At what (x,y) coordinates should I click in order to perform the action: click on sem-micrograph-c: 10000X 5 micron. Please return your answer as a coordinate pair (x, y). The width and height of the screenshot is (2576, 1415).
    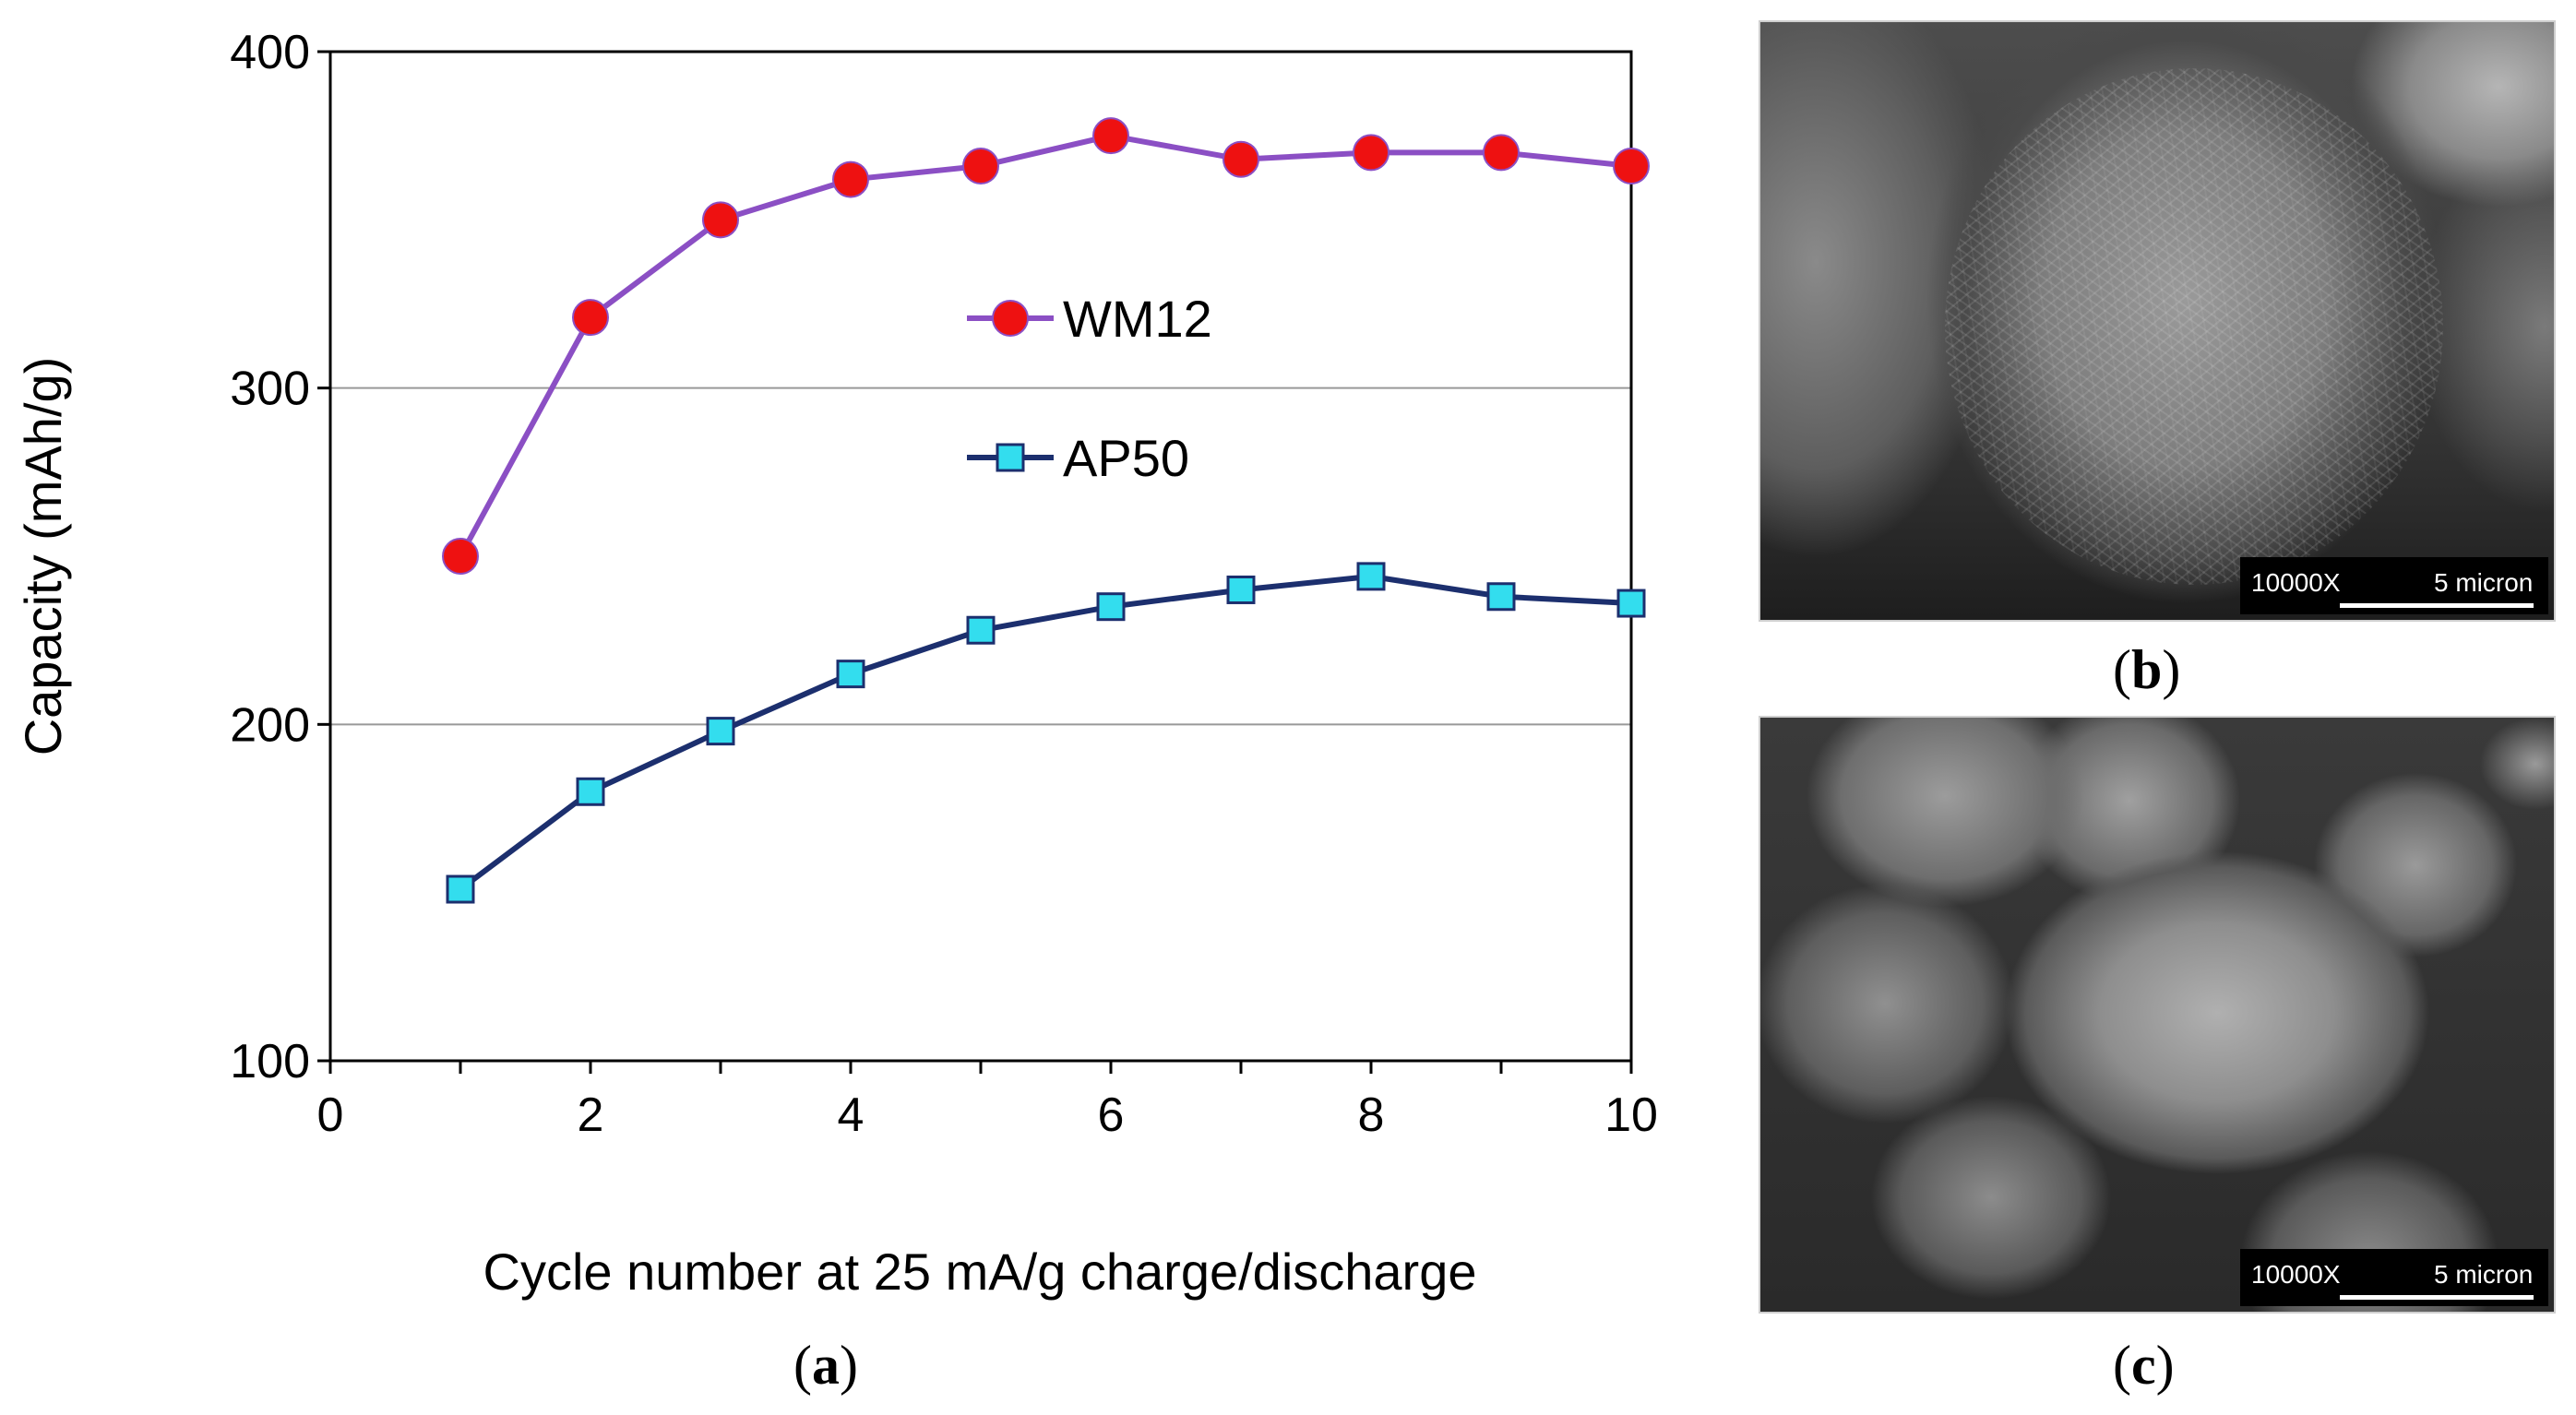
    Looking at the image, I should click on (2158, 1015).